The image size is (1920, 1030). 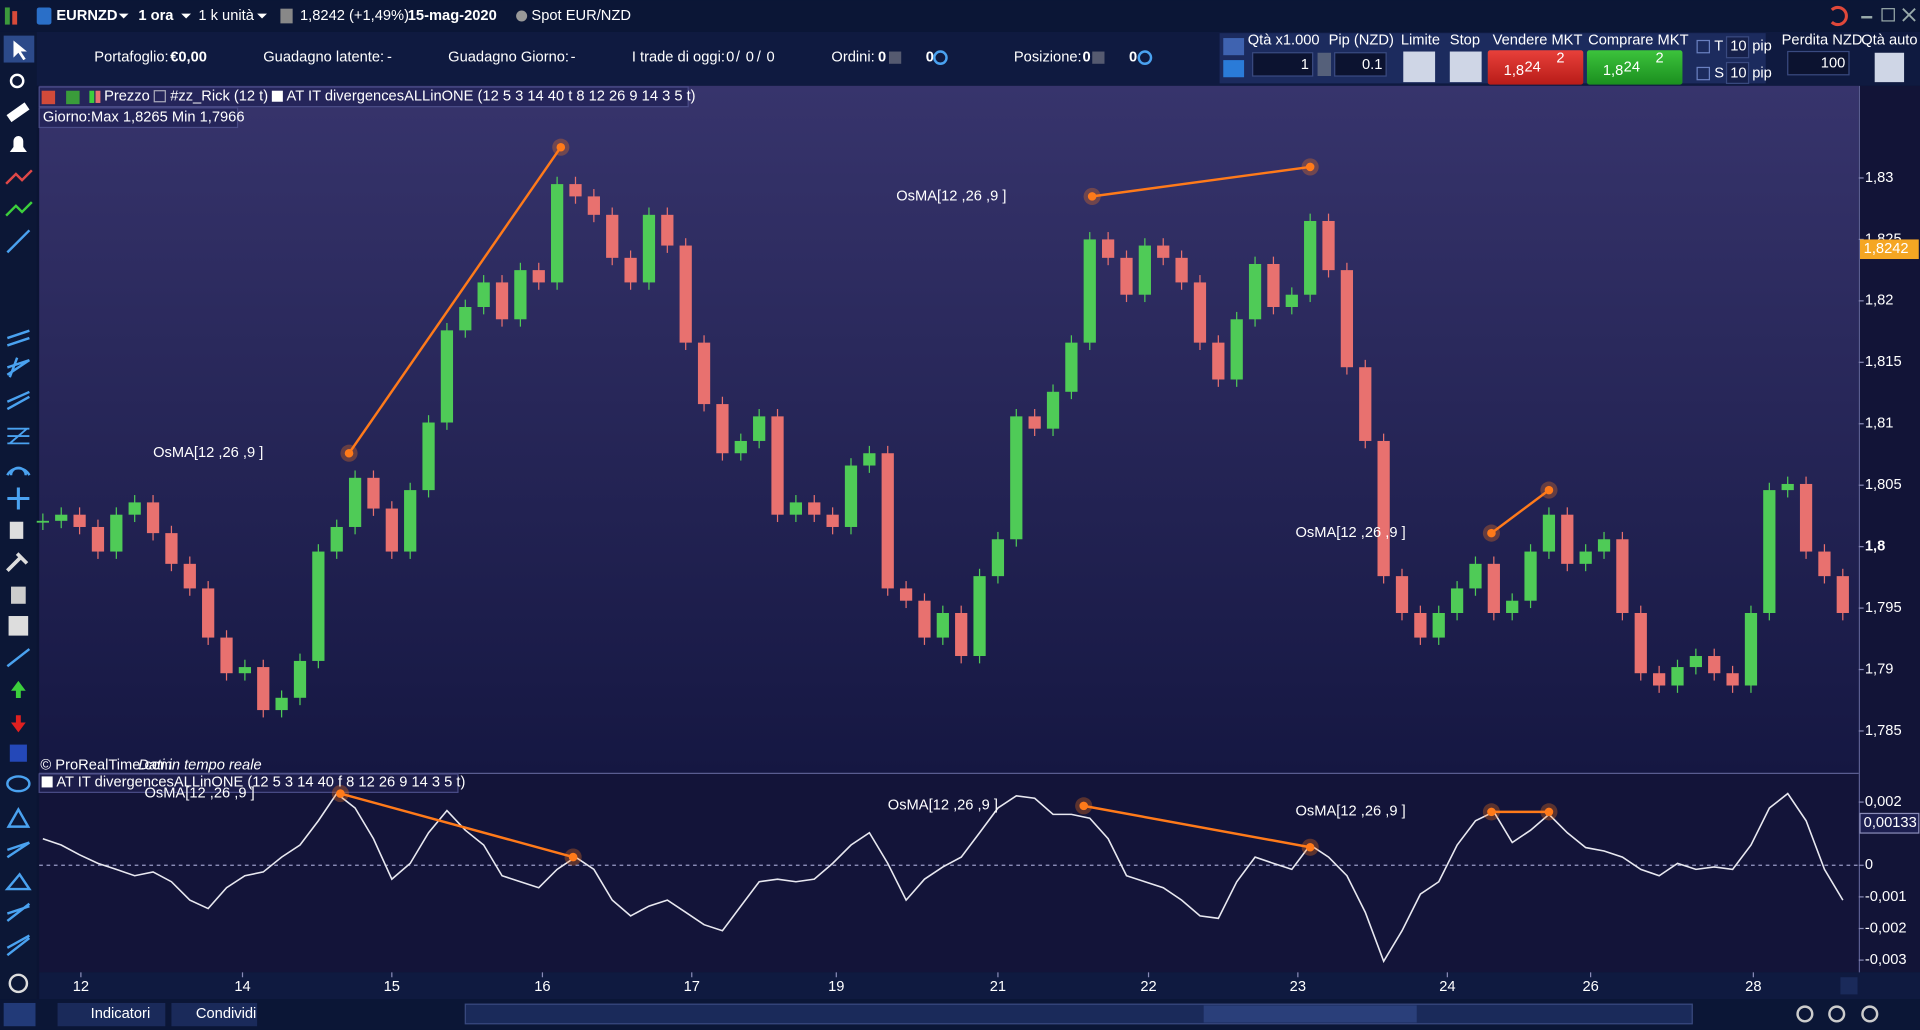 I want to click on value: -, so click(x=573, y=58).